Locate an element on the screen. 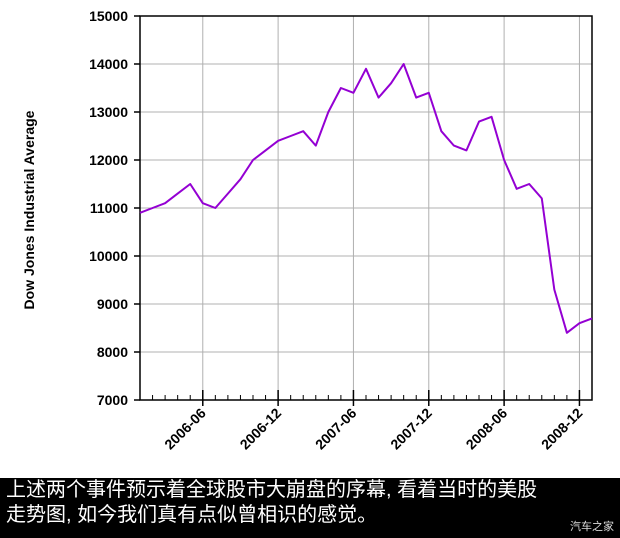 The height and width of the screenshot is (538, 620). y-tick-label: 8000 is located at coordinates (112, 352).